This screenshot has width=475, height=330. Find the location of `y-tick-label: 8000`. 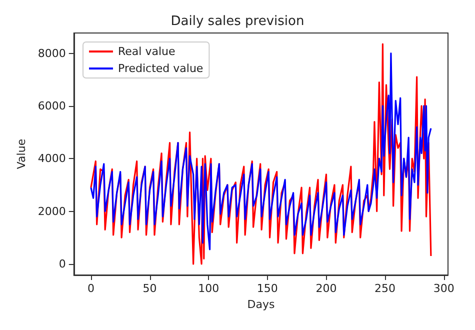

y-tick-label: 8000 is located at coordinates (52, 53).